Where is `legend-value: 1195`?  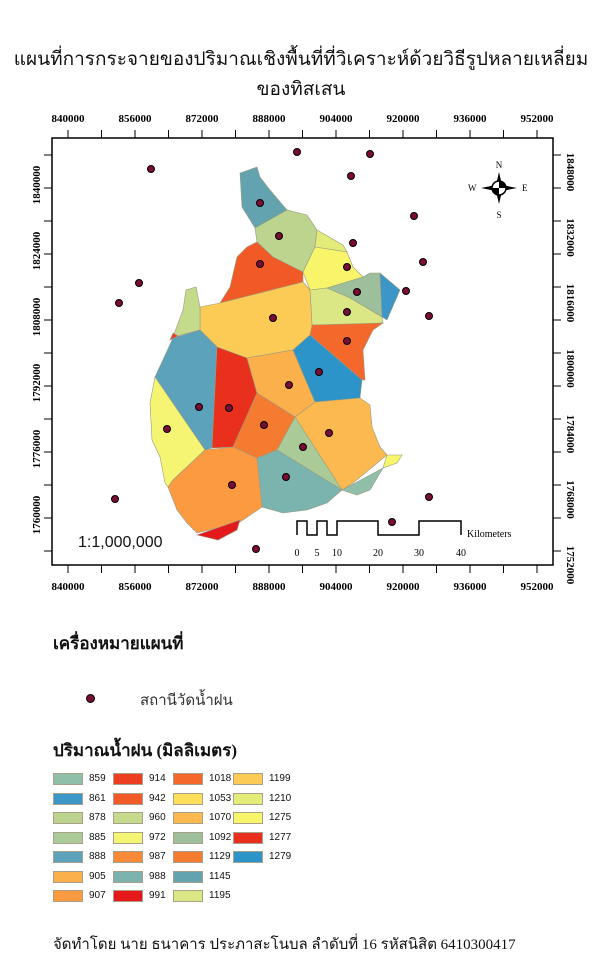 legend-value: 1195 is located at coordinates (220, 895).